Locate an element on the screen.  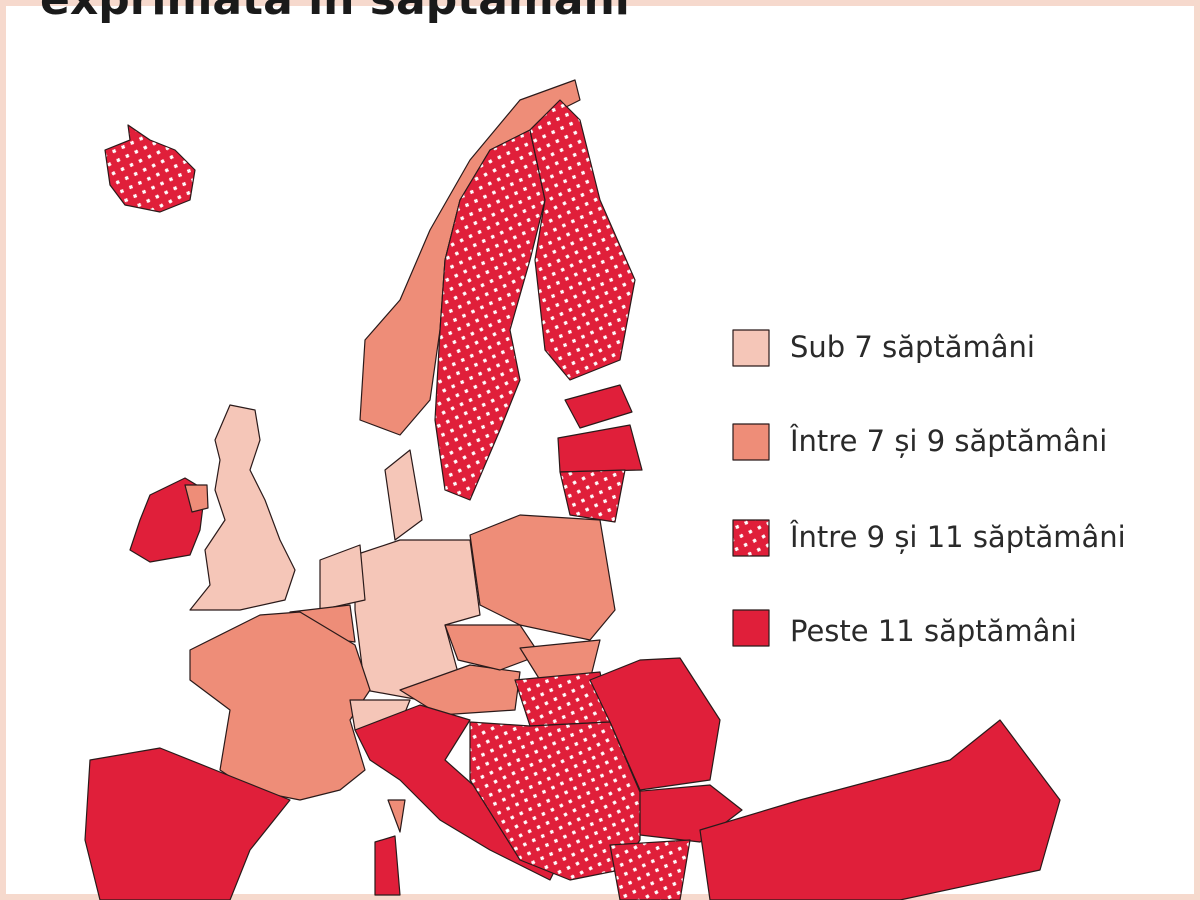
greece is located at coordinates (650, 869).